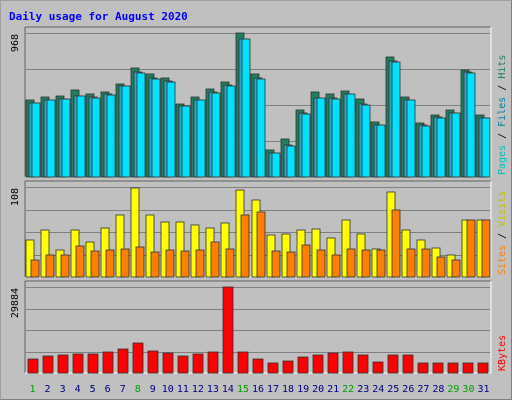 This screenshot has width=512, height=401. I want to click on legend-kb: KBytes, so click(502, 353).